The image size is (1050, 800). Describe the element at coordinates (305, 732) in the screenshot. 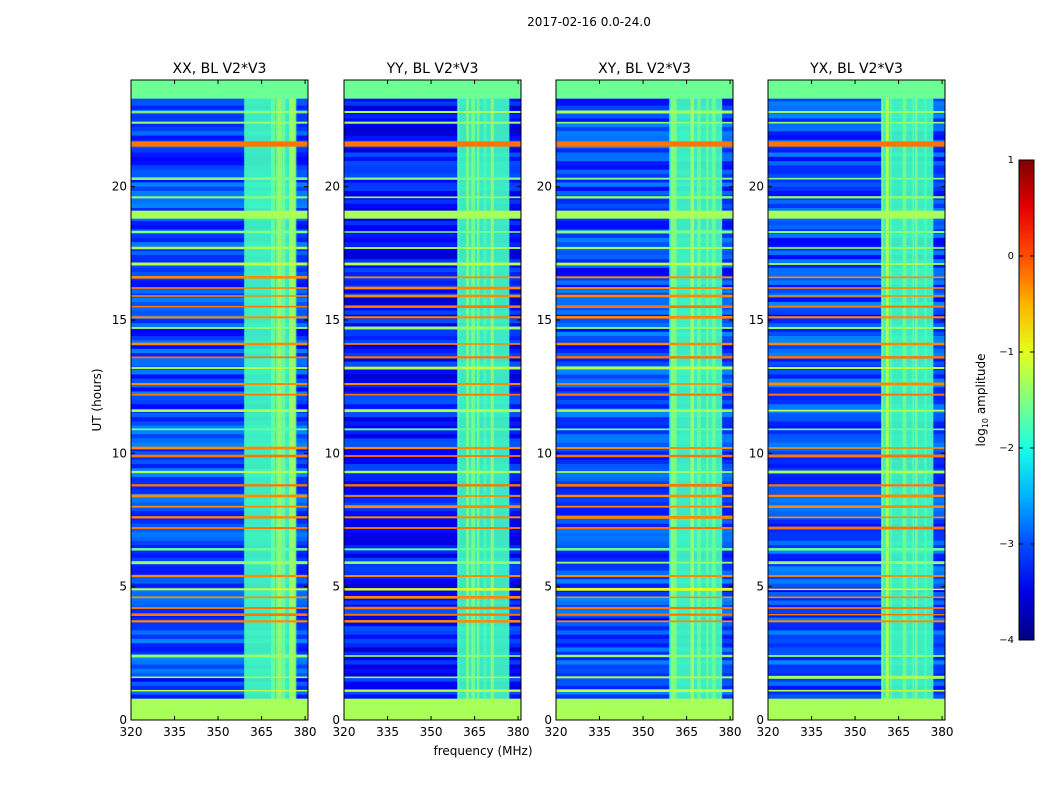

I see `x-tick-label: 380` at that location.